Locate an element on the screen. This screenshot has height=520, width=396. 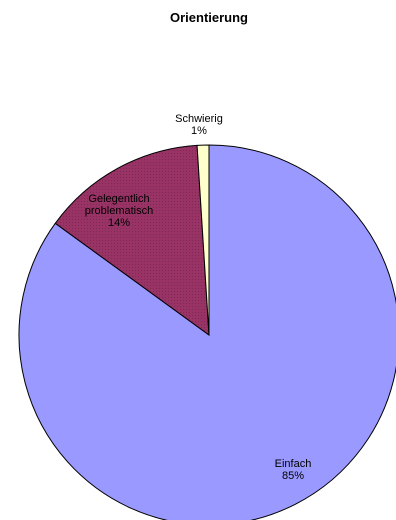
slice-label-1: Gelegentlich problematisch 14% is located at coordinates (119, 211).